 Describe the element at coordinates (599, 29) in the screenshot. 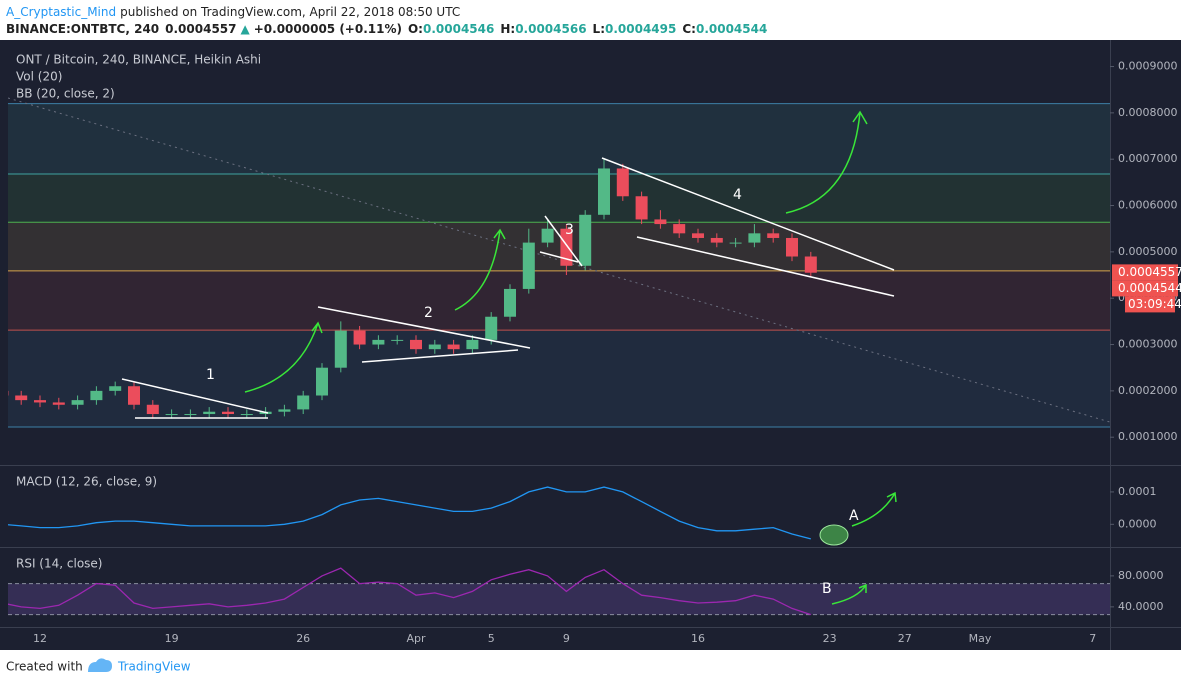

I see `low-label: L:` at that location.